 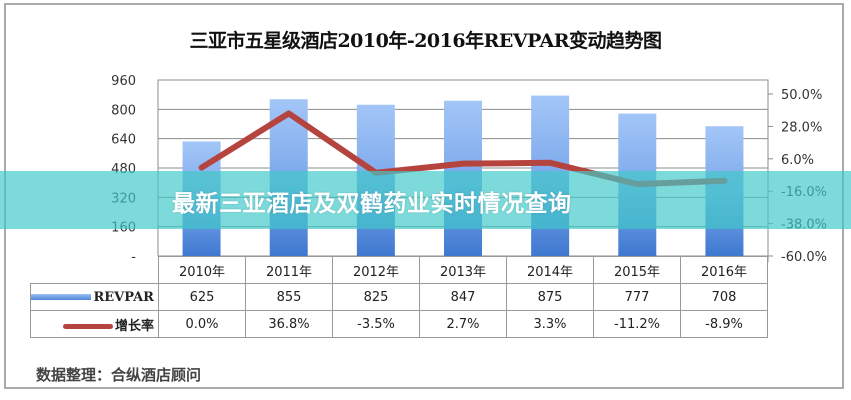 What do you see at coordinates (550, 270) in the screenshot?
I see `year-cell: 2014年` at bounding box center [550, 270].